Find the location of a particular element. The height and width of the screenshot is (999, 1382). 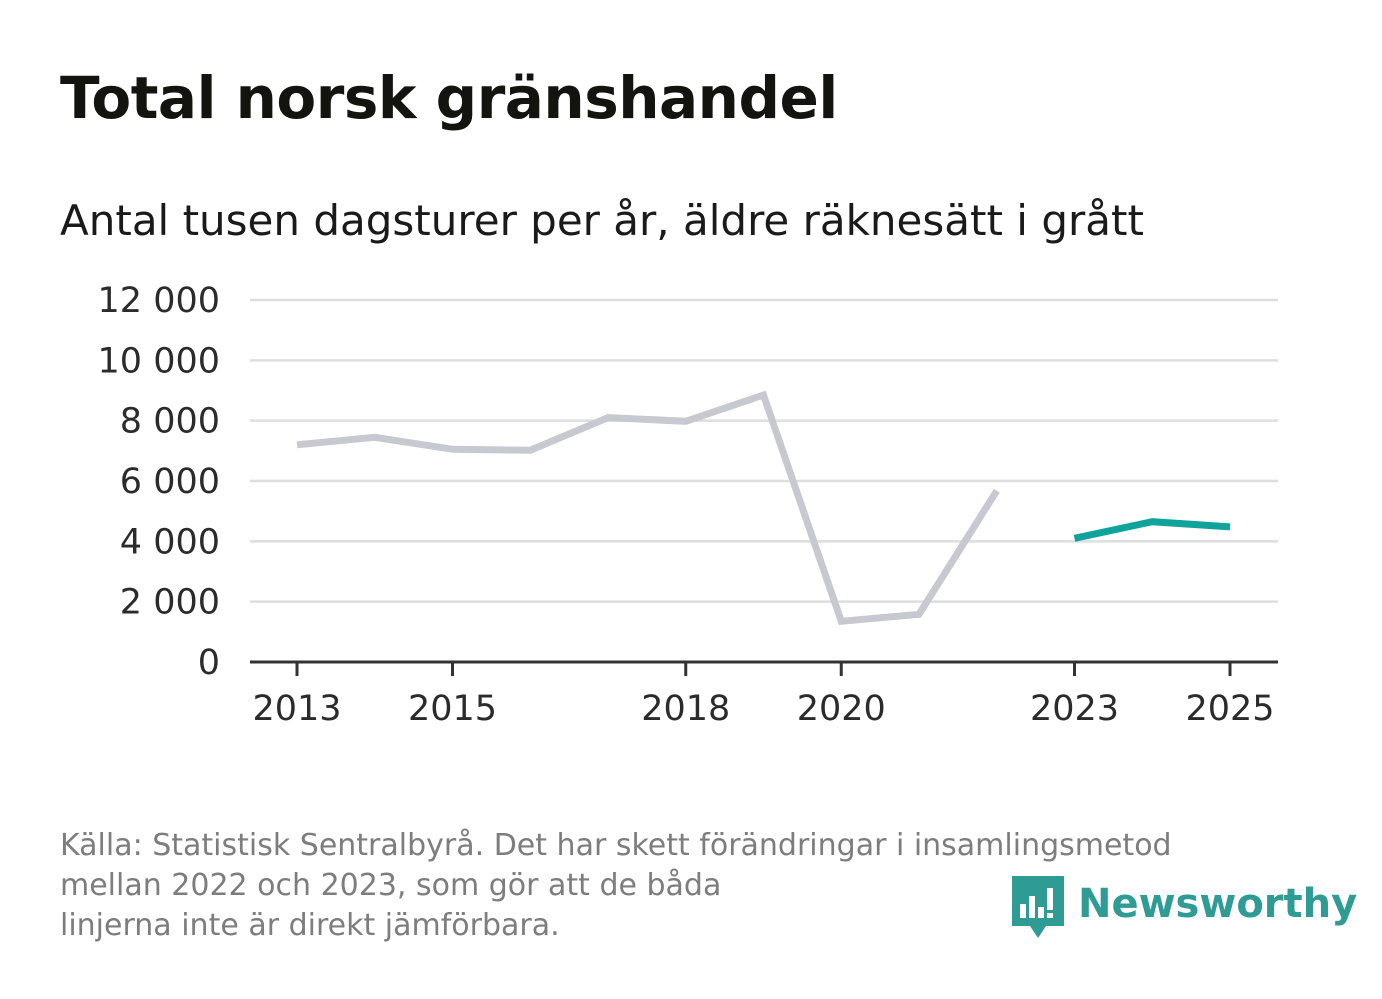

x-tick-label: 2013 is located at coordinates (296, 709).